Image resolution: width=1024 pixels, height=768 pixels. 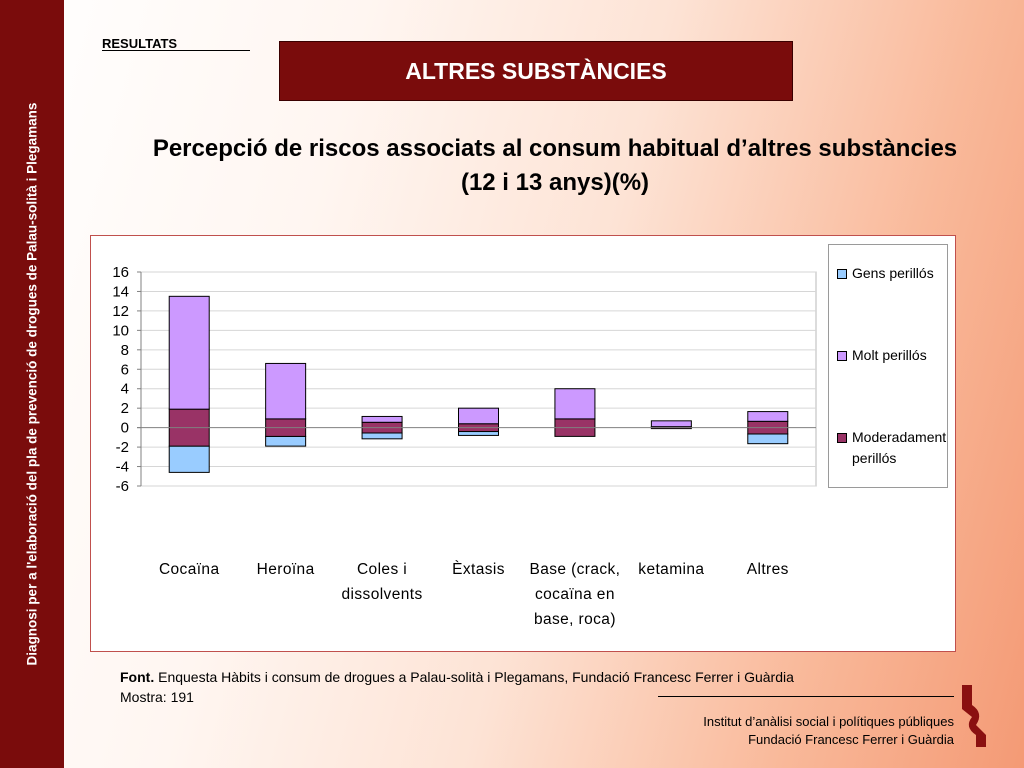 I want to click on footer-foundation: Fundació Francesc Ferrer i Guàrdia, so click(x=851, y=739).